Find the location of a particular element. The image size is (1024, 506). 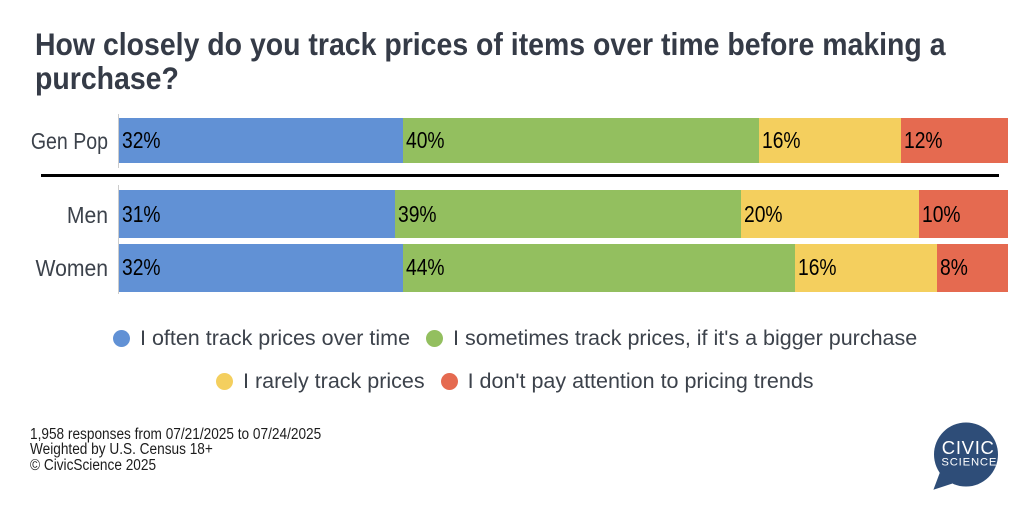

svg-text: CIVIC is located at coordinates (968, 447).